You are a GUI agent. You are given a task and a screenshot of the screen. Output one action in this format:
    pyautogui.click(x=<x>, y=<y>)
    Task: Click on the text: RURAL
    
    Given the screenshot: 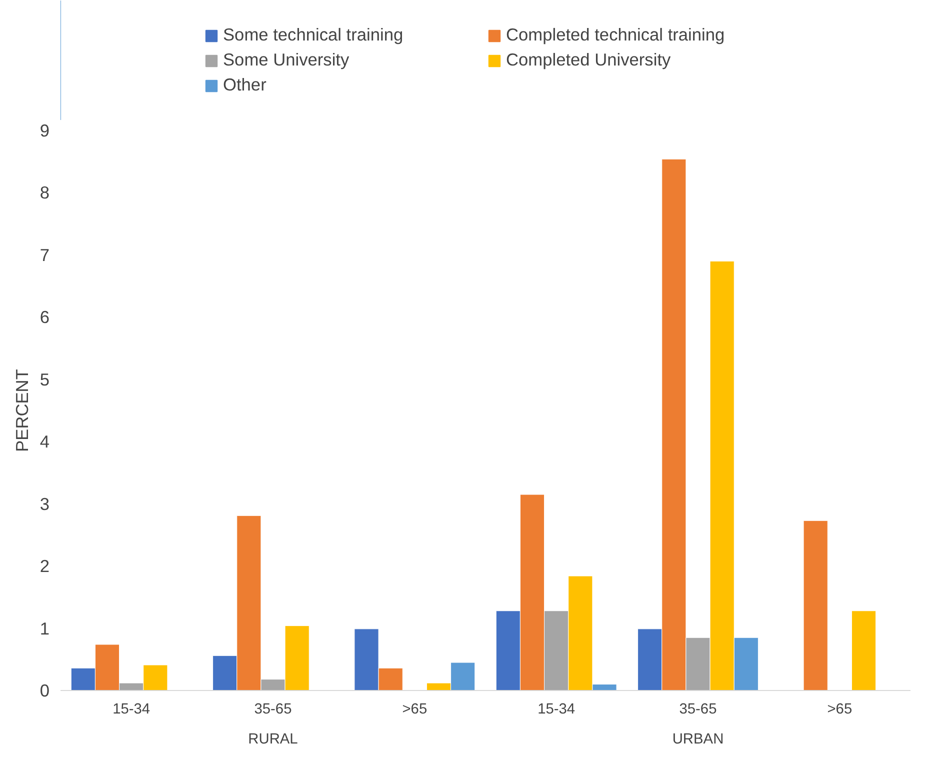 What is the action you would take?
    pyautogui.click(x=273, y=740)
    